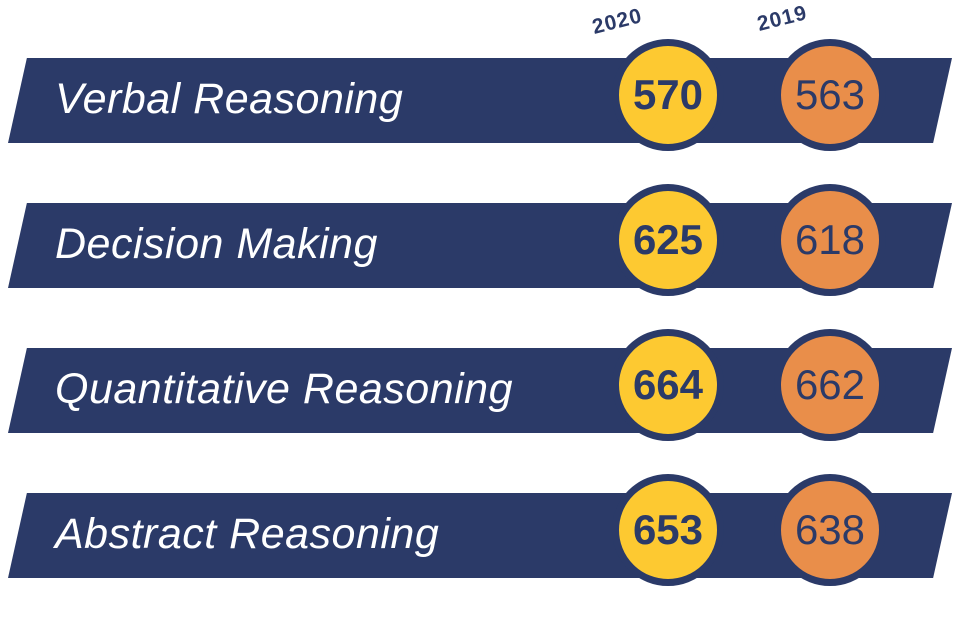  Describe the element at coordinates (830, 95) in the screenshot. I see `score-2019: 563` at that location.